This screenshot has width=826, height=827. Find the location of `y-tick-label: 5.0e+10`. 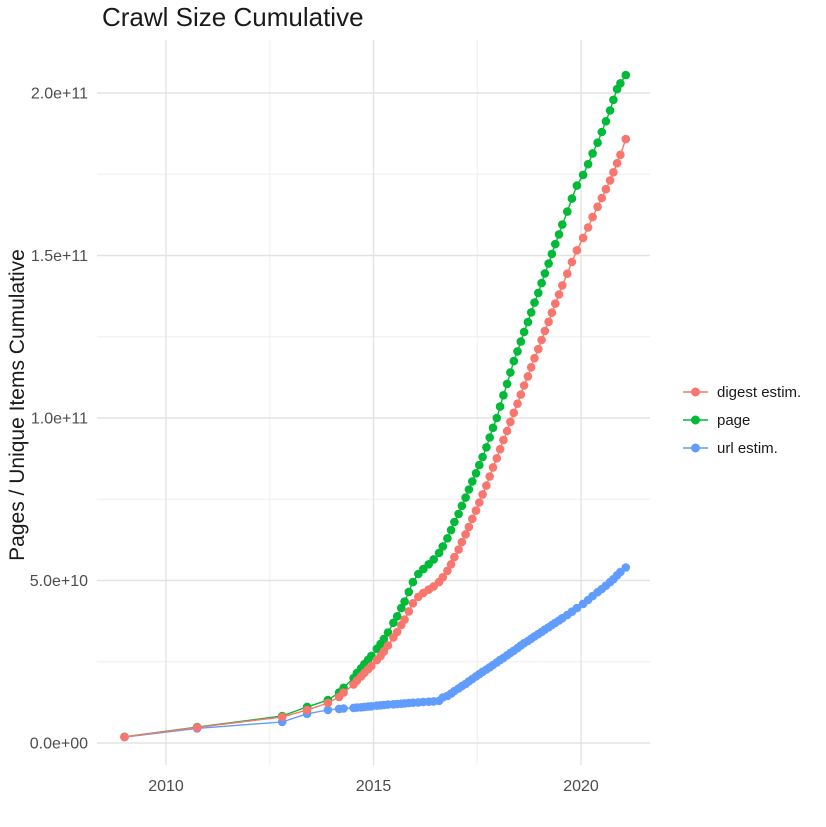

y-tick-label: 5.0e+10 is located at coordinates (59, 581).